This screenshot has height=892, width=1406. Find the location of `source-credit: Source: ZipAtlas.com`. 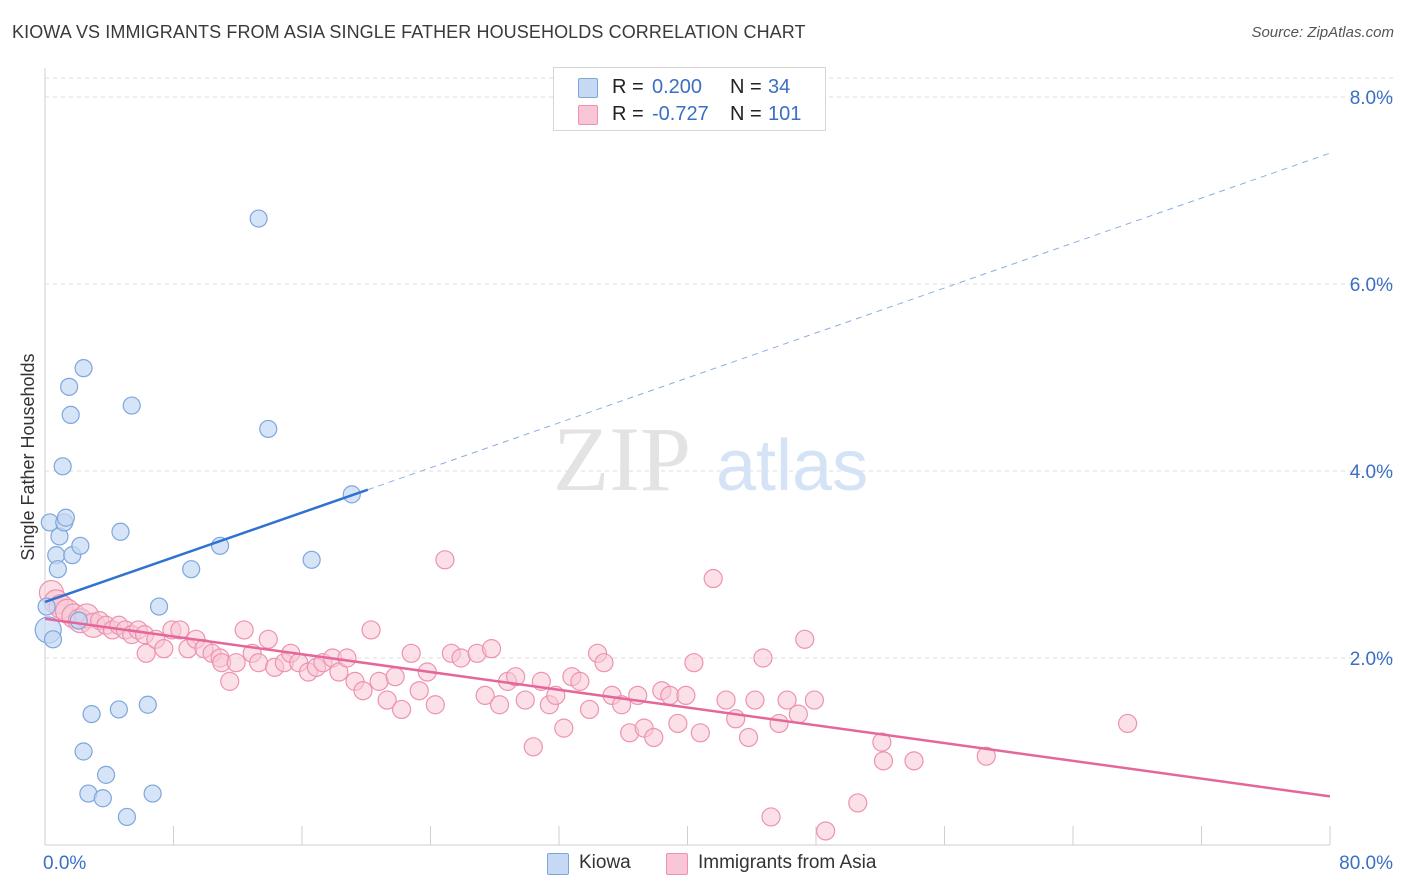

source-credit: Source: ZipAtlas.com is located at coordinates (1322, 32).